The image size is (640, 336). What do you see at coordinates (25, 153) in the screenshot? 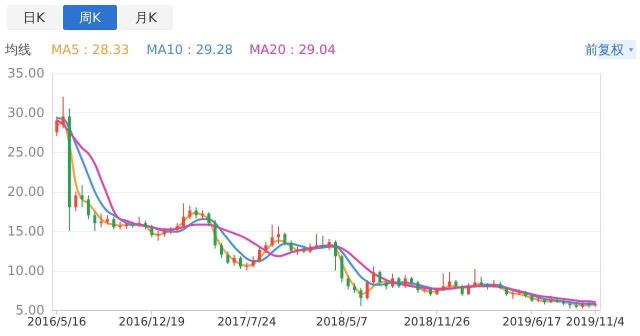
I see `y-tick-label: 25.00` at bounding box center [25, 153].